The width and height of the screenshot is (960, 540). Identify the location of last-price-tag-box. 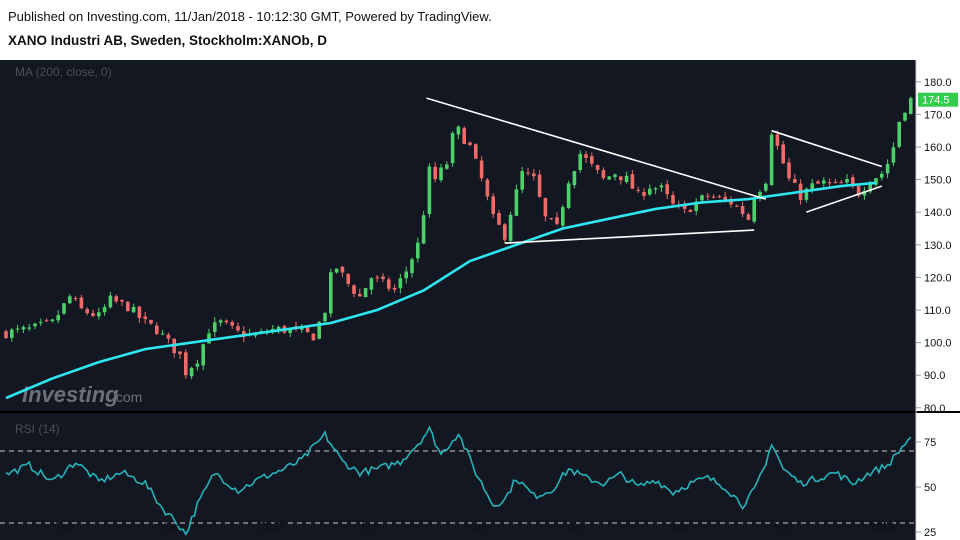
(938, 99).